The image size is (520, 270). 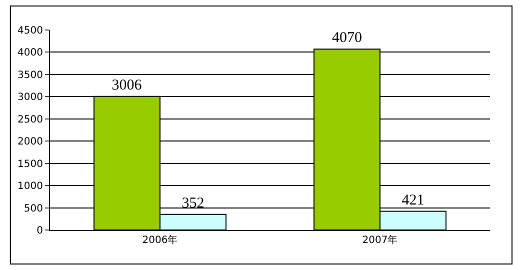 What do you see at coordinates (30, 164) in the screenshot?
I see `y-tick-label: 1500` at bounding box center [30, 164].